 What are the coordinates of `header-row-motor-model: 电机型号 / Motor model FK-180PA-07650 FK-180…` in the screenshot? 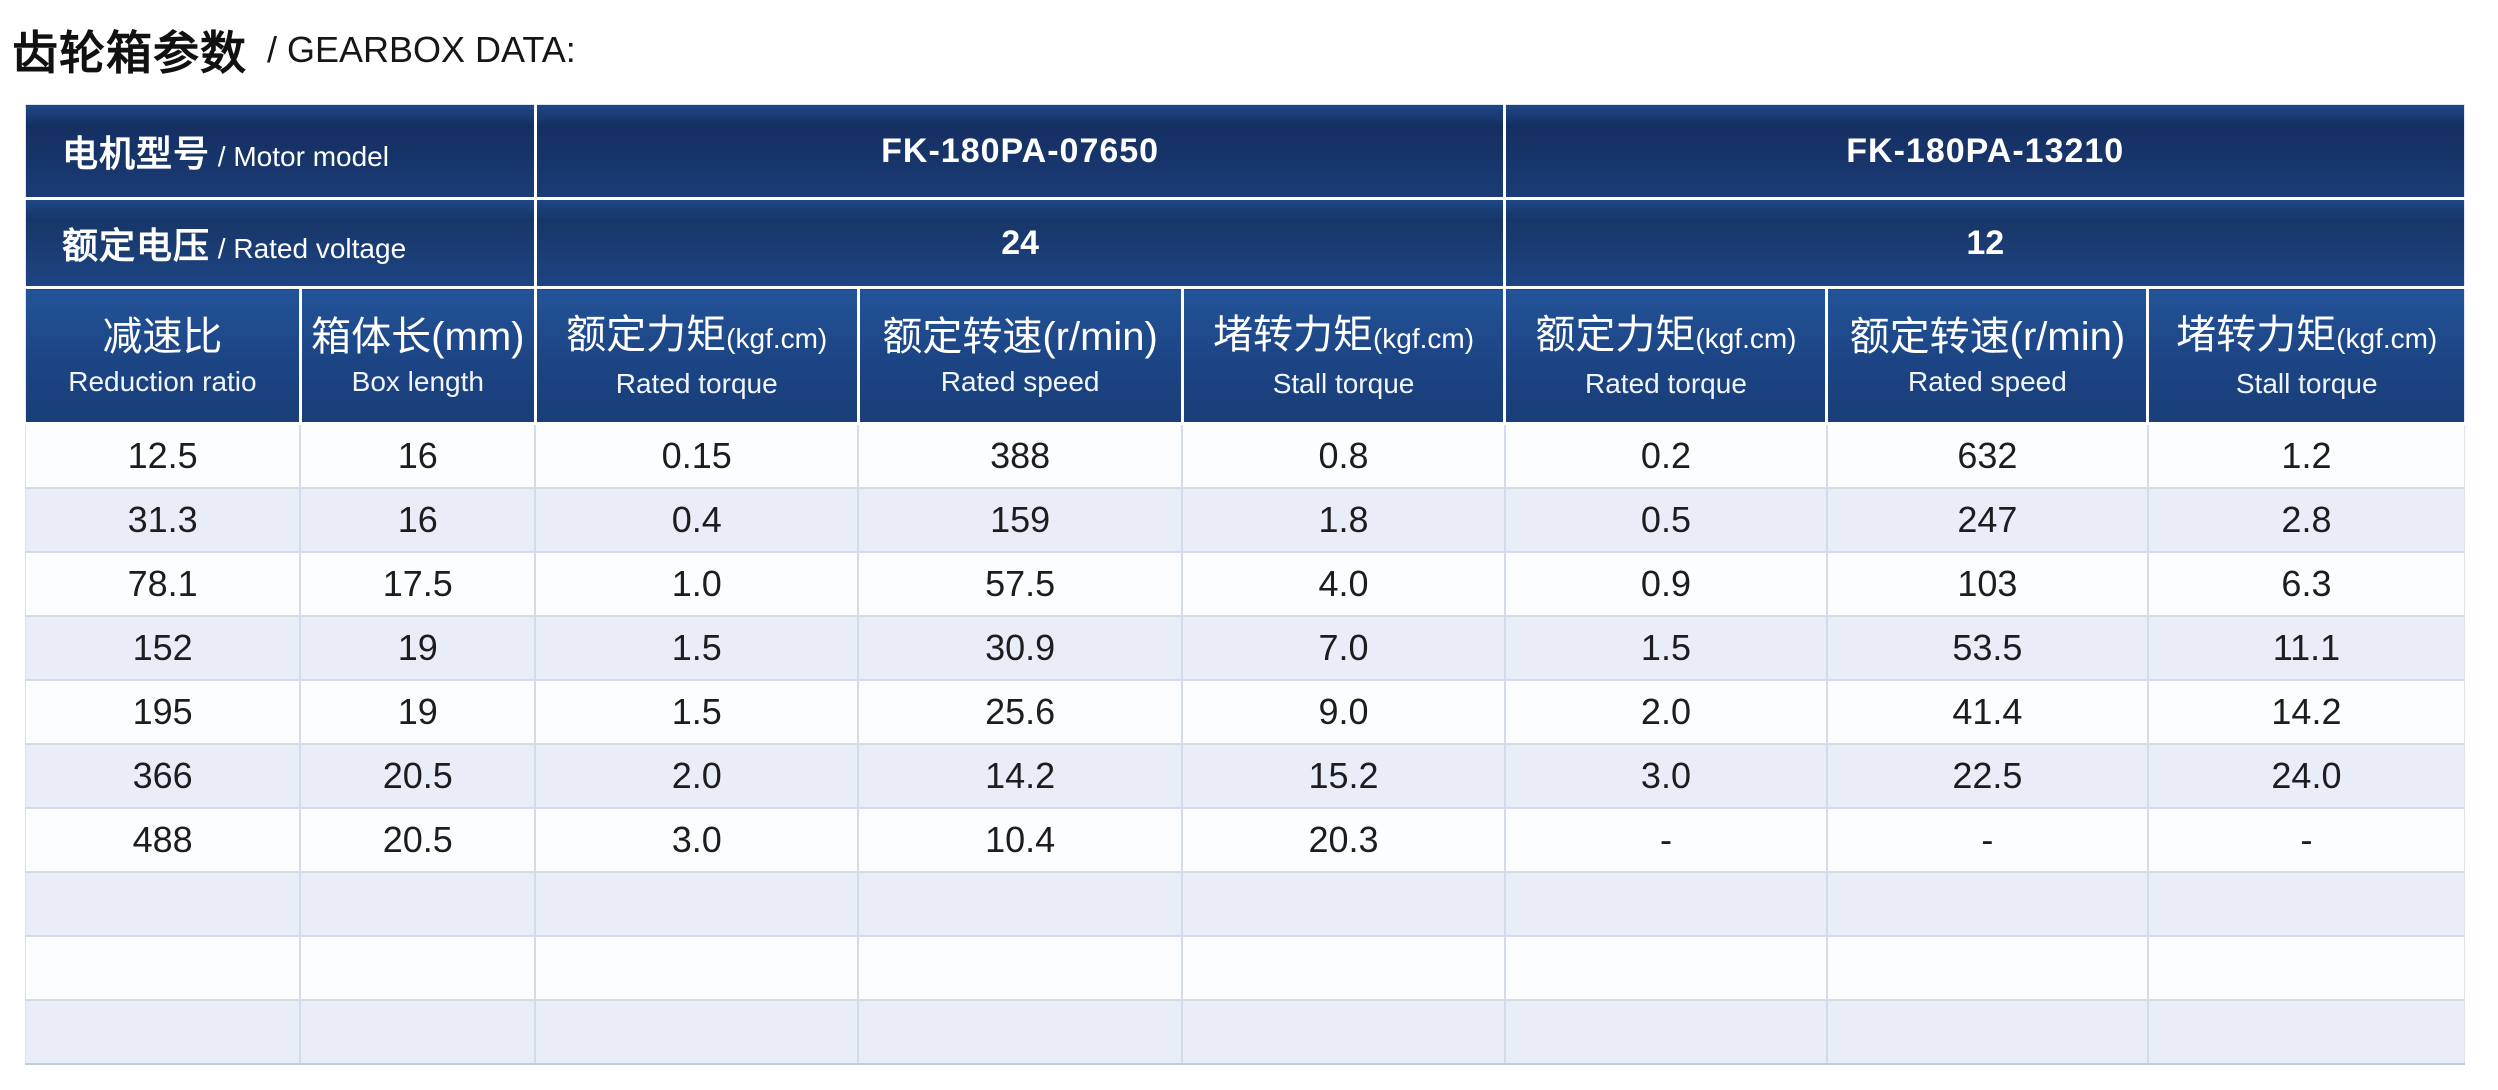 It's located at (1245, 152).